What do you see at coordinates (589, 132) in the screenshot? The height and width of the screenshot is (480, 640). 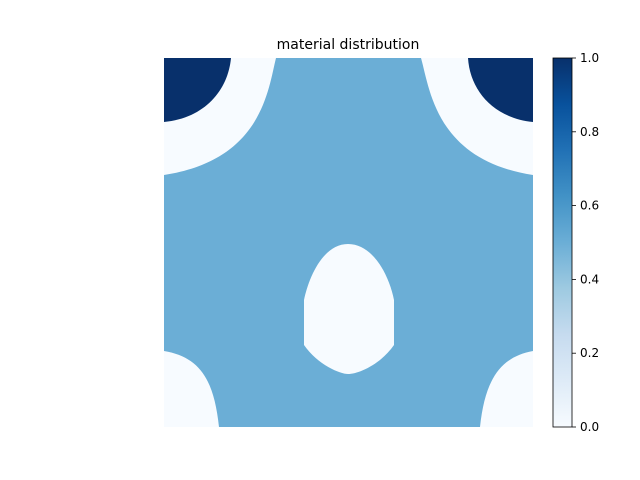 I see `colorbar-tick-label: 0.8` at bounding box center [589, 132].